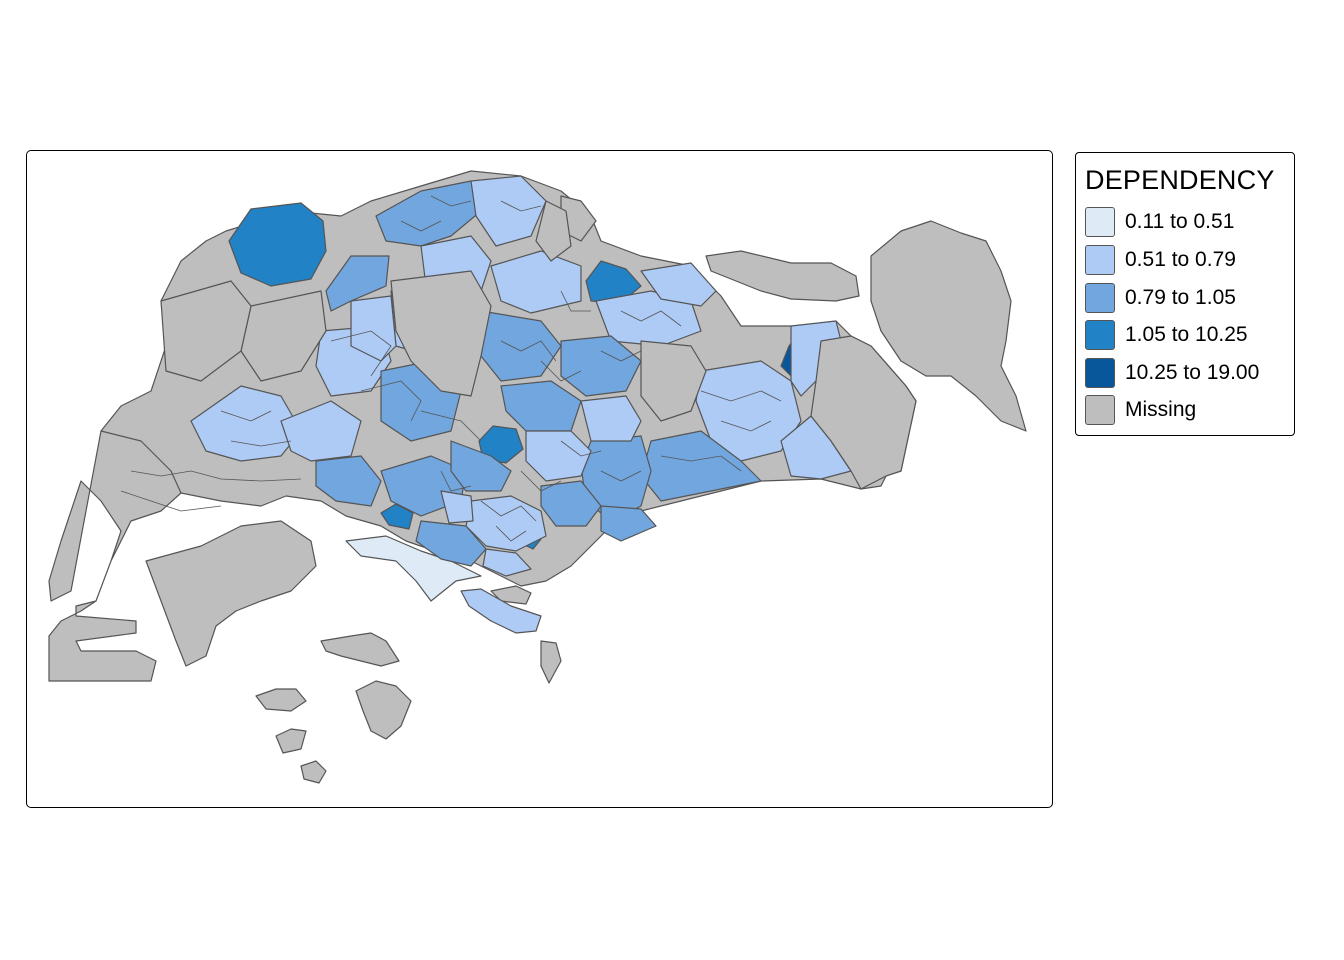 The image size is (1344, 960). I want to click on zone-central-catchment, so click(441, 333).